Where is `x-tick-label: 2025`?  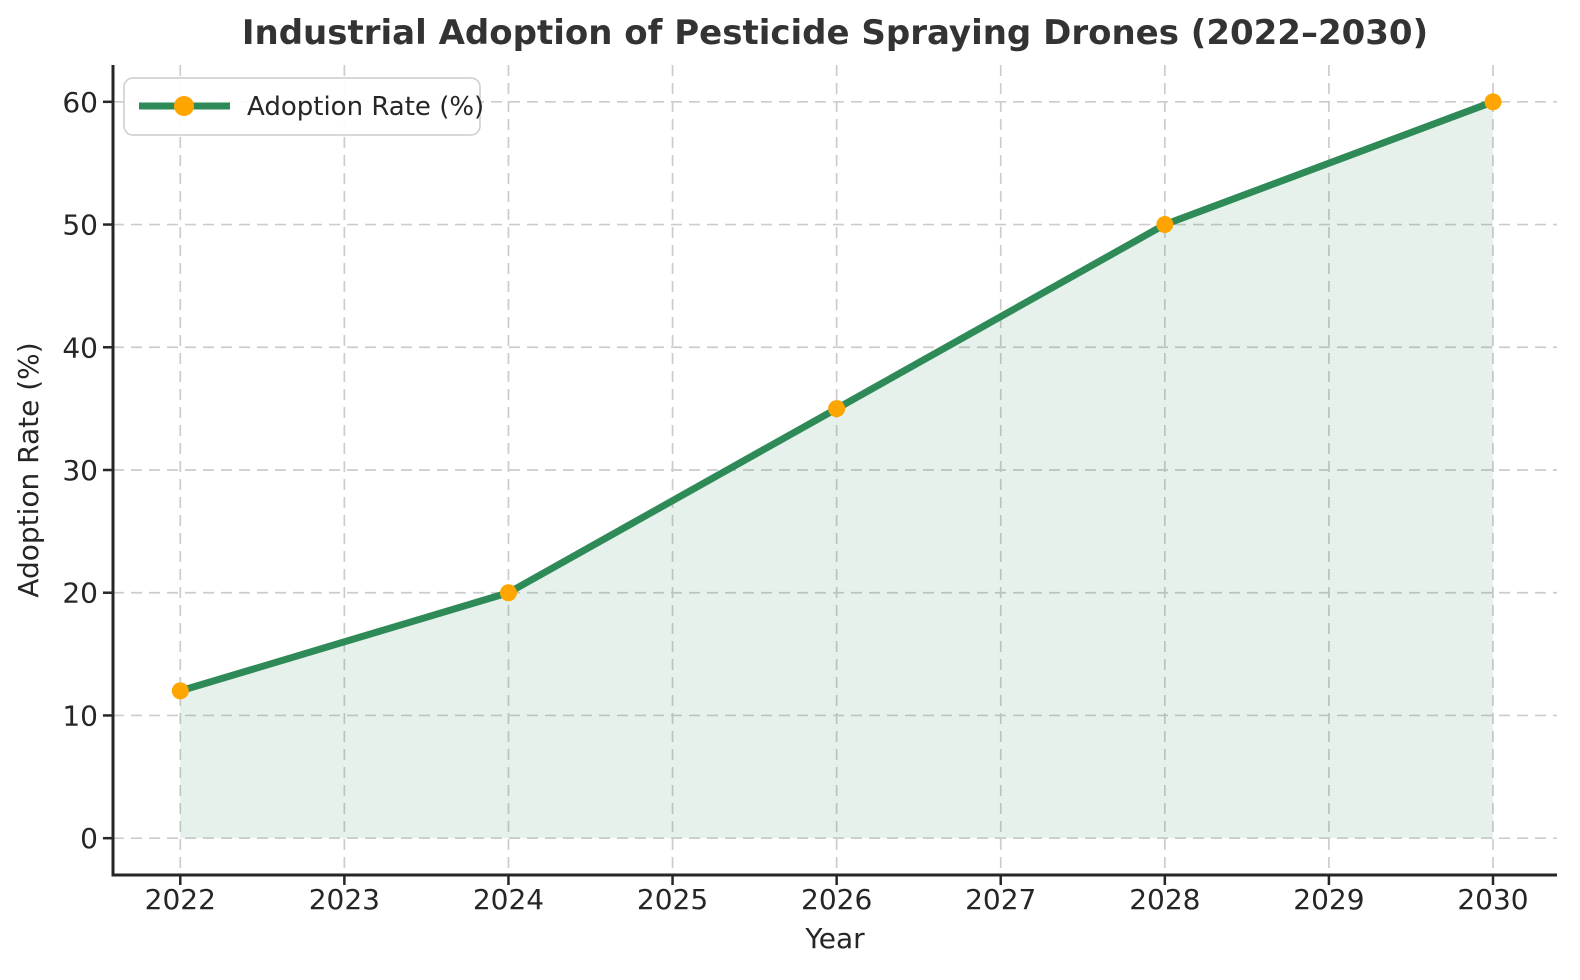
x-tick-label: 2025 is located at coordinates (672, 899).